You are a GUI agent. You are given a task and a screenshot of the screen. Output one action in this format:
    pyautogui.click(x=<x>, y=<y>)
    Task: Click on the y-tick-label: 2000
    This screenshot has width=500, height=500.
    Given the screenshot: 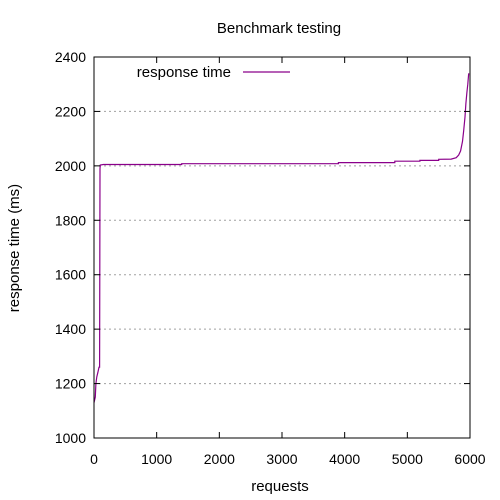 What is the action you would take?
    pyautogui.click(x=70, y=166)
    